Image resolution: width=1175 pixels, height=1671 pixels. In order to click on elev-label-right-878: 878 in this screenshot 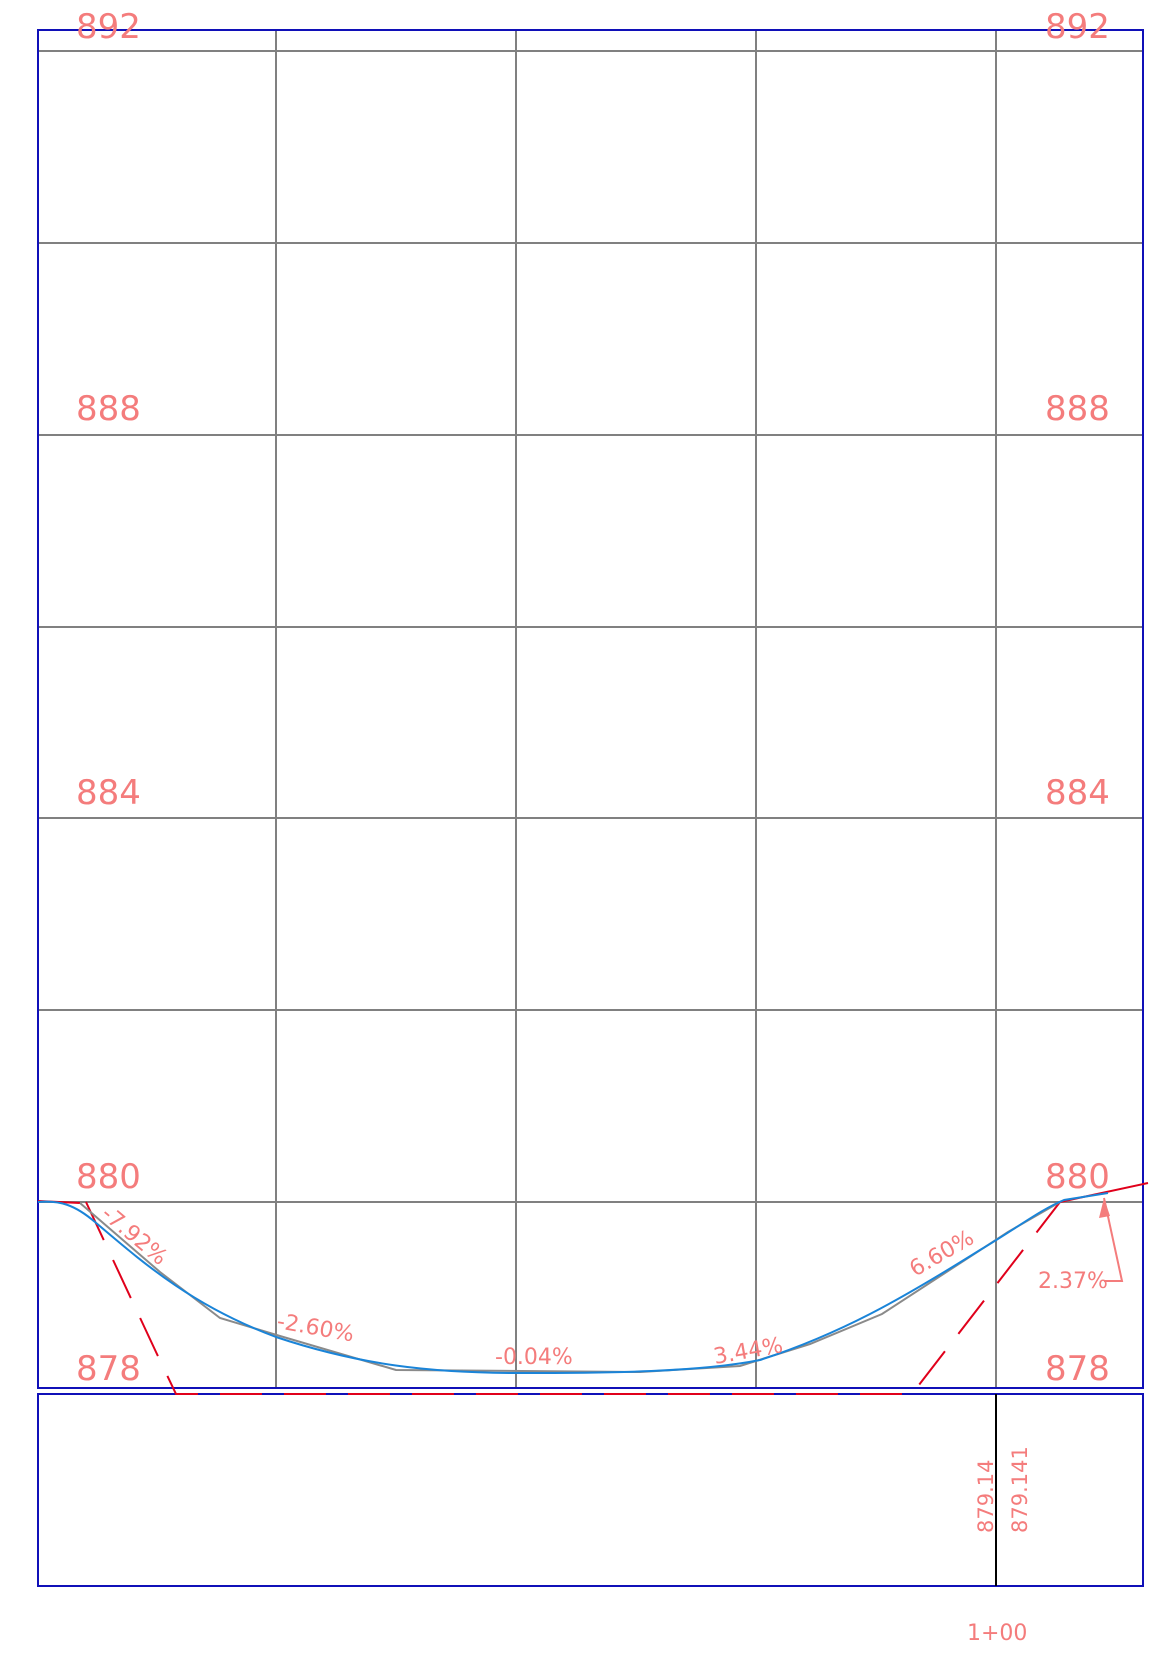, I will do `click(1077, 1369)`.